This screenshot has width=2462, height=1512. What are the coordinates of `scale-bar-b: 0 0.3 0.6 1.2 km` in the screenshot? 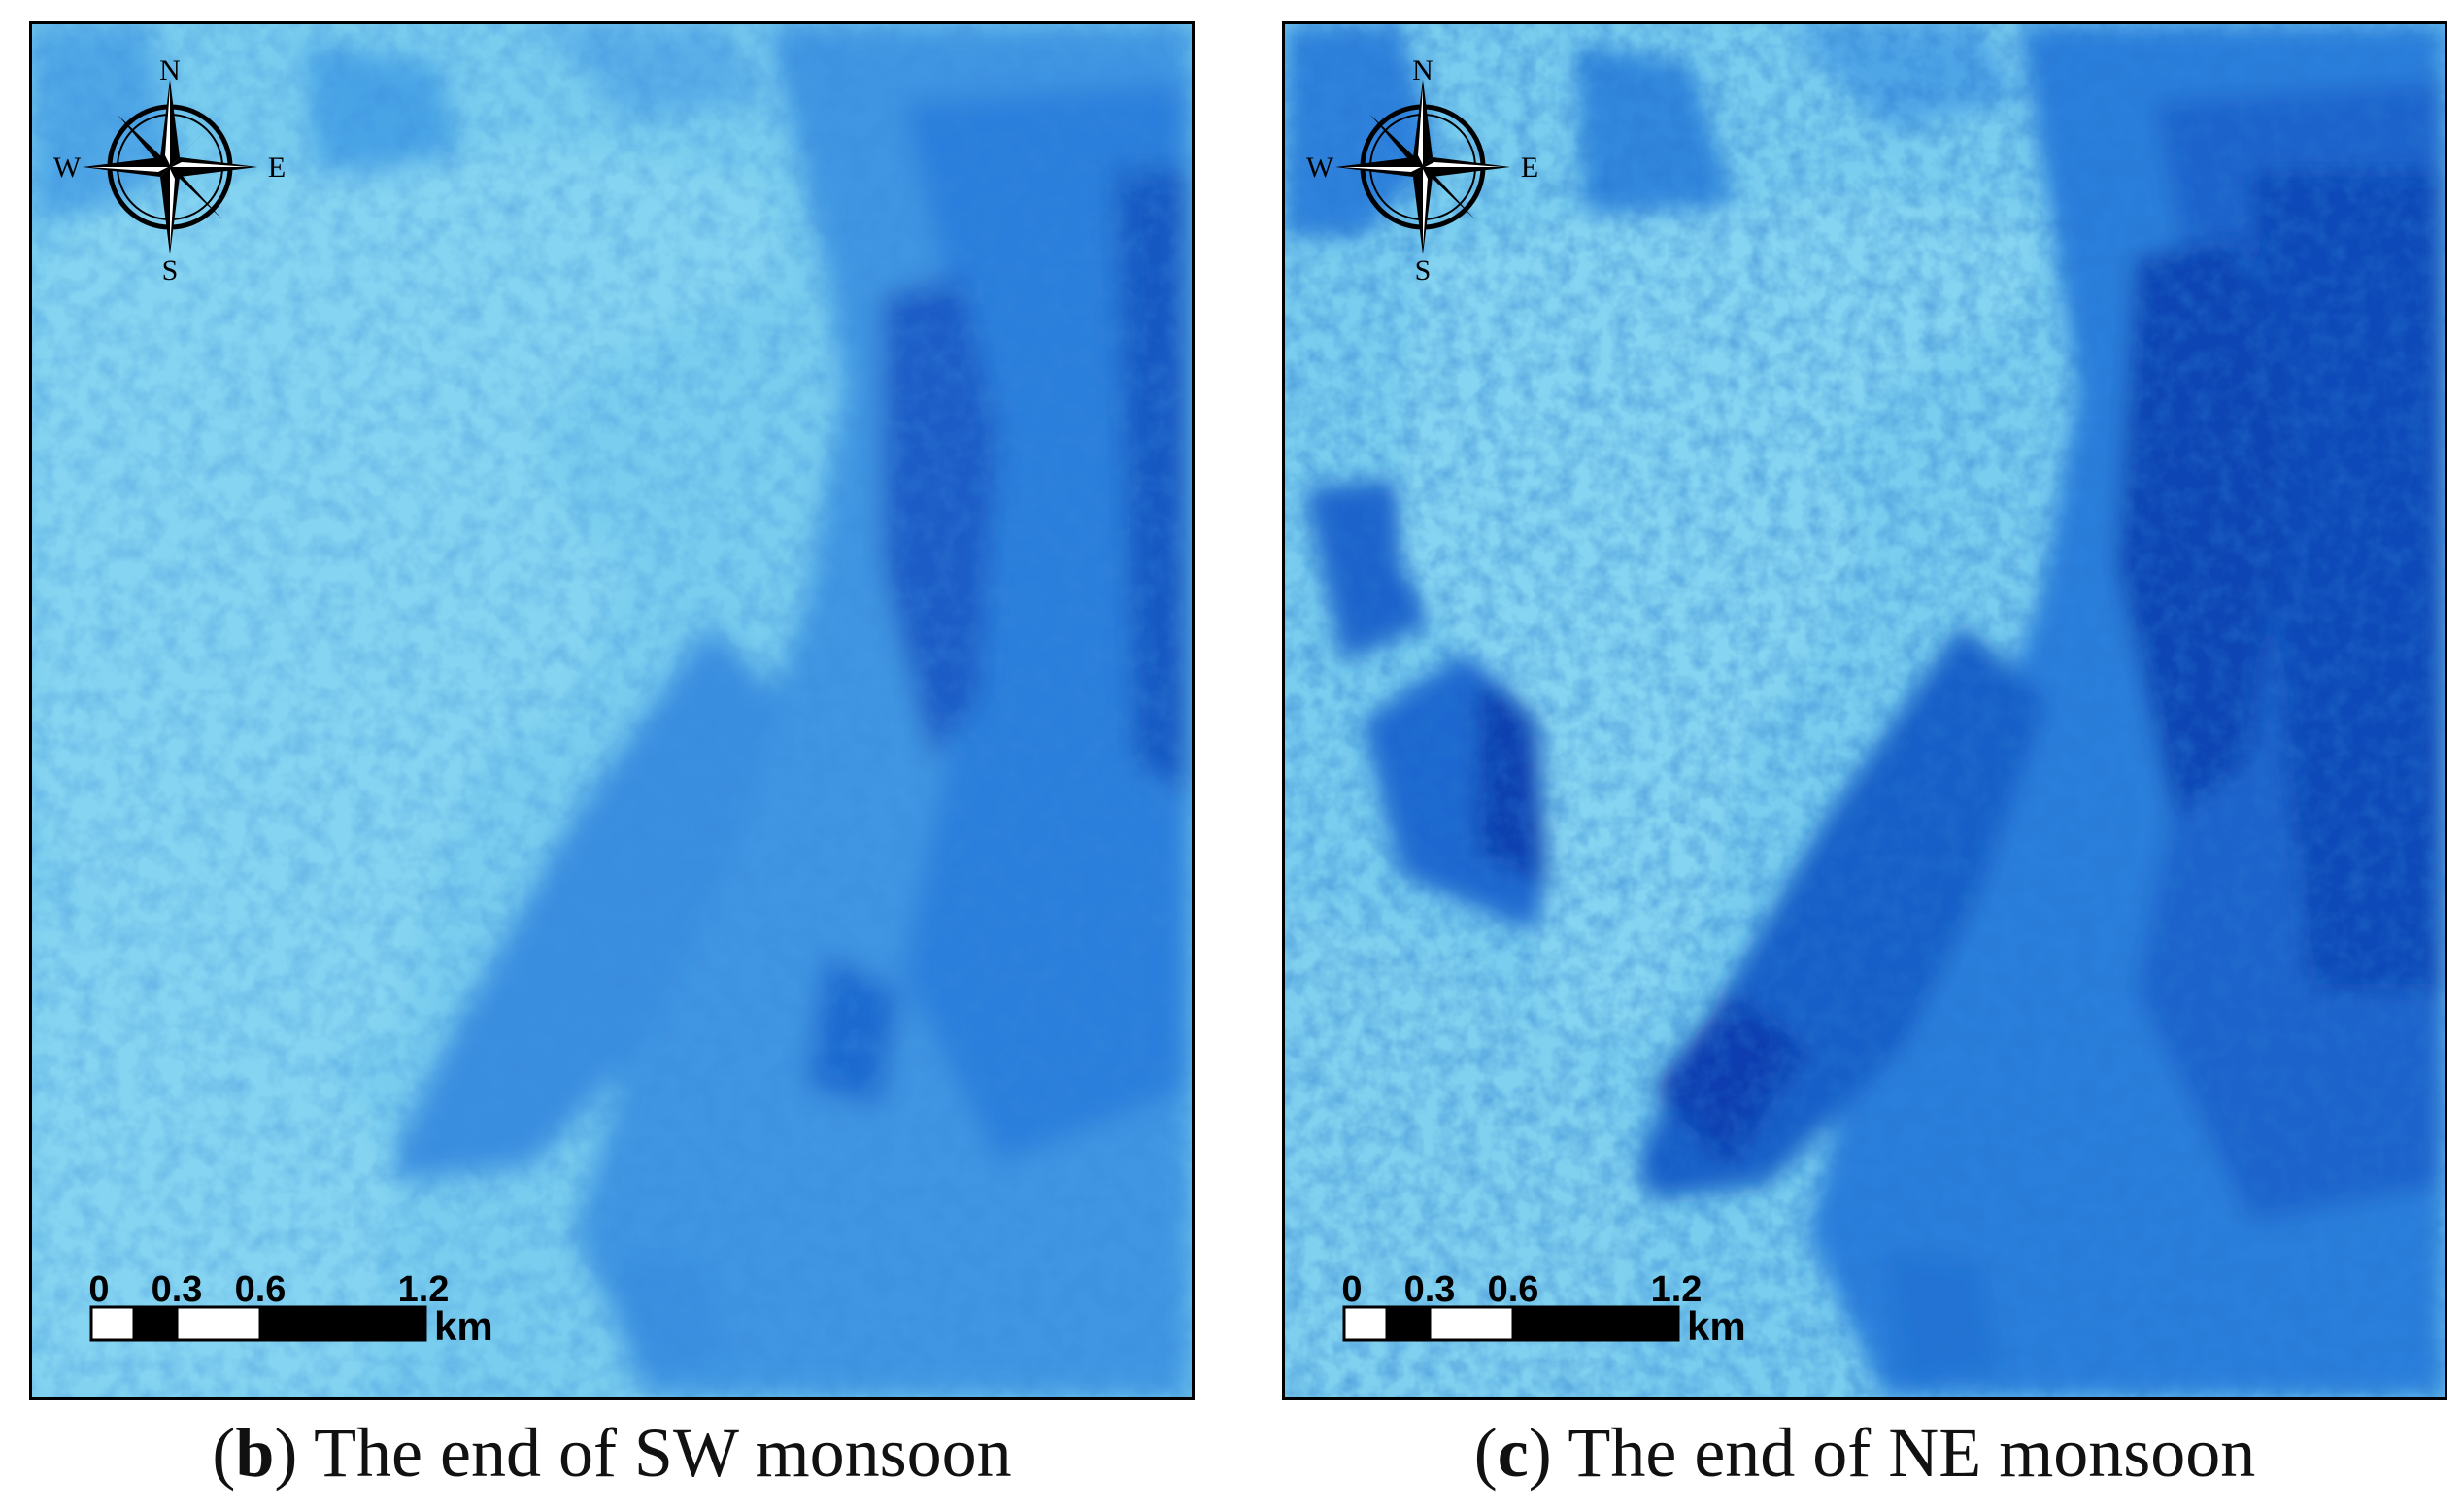 It's located at (290, 1309).